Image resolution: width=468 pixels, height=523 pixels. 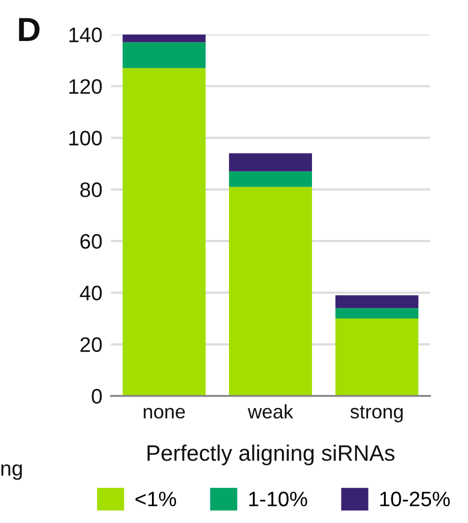 I want to click on y-tick-label: 80, so click(x=91, y=190).